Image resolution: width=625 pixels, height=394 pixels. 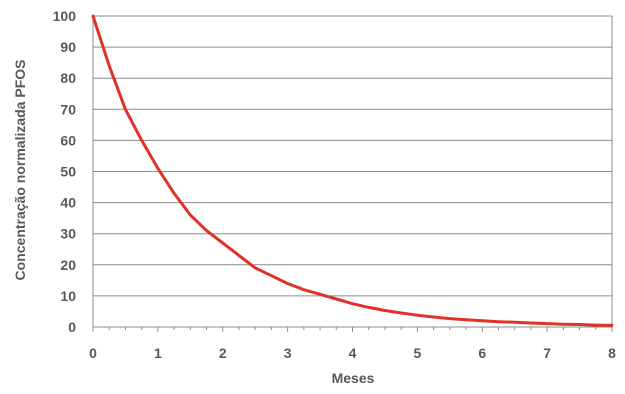 What do you see at coordinates (72, 327) in the screenshot?
I see `y-tick-label: 0` at bounding box center [72, 327].